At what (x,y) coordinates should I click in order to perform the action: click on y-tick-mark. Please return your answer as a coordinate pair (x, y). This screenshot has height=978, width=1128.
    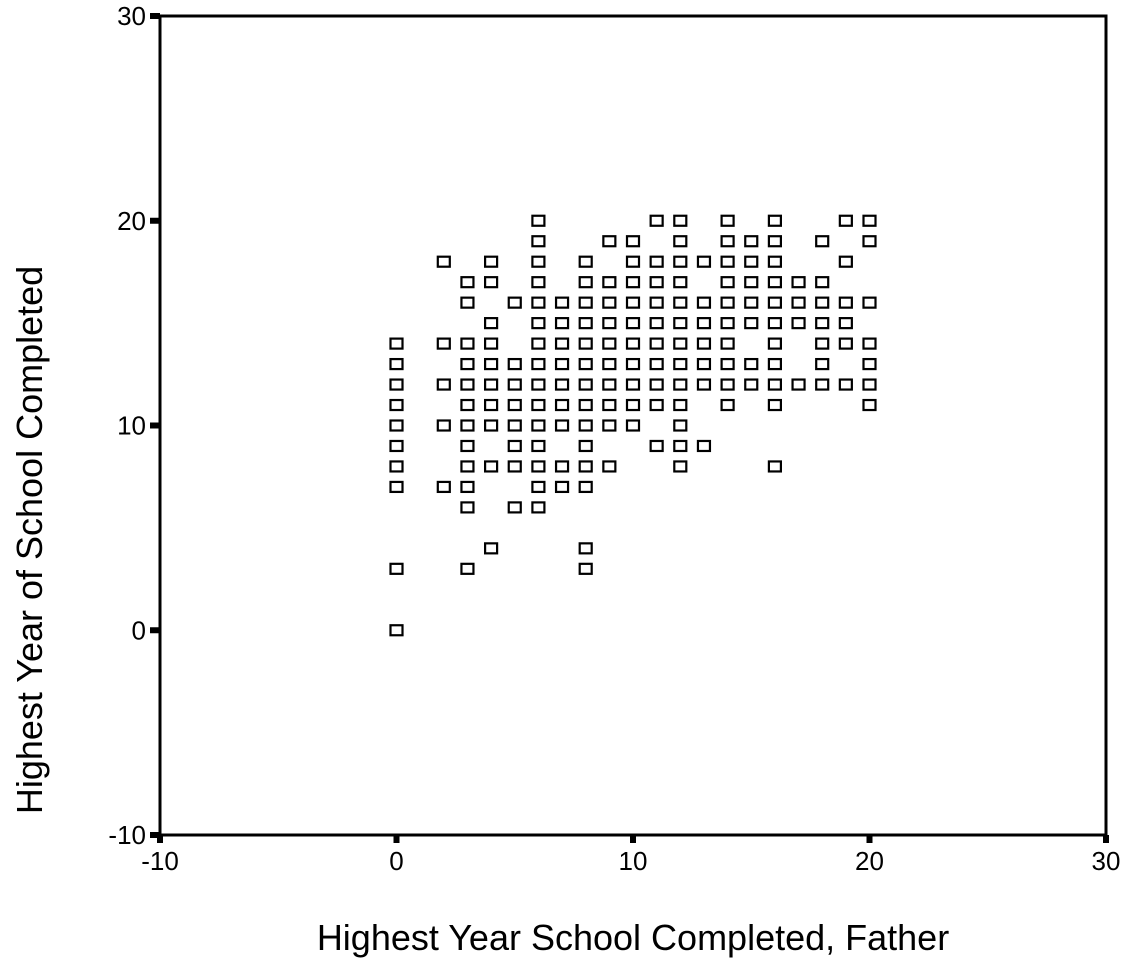
    Looking at the image, I should click on (155, 835).